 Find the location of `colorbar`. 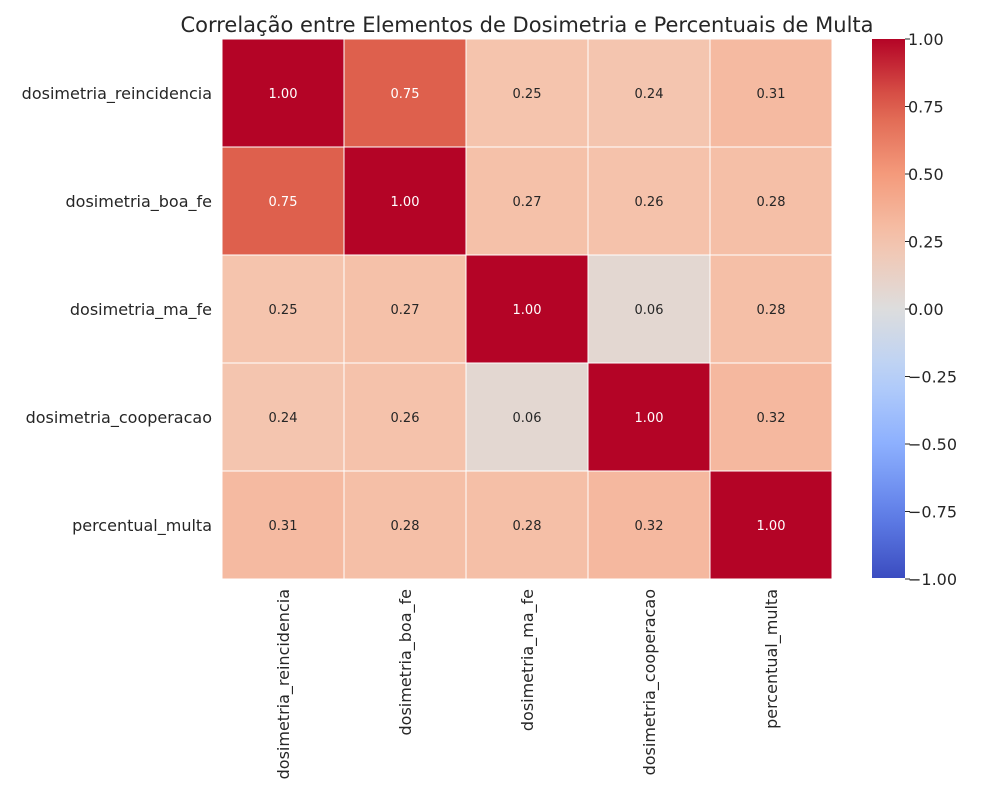

colorbar is located at coordinates (888, 308).